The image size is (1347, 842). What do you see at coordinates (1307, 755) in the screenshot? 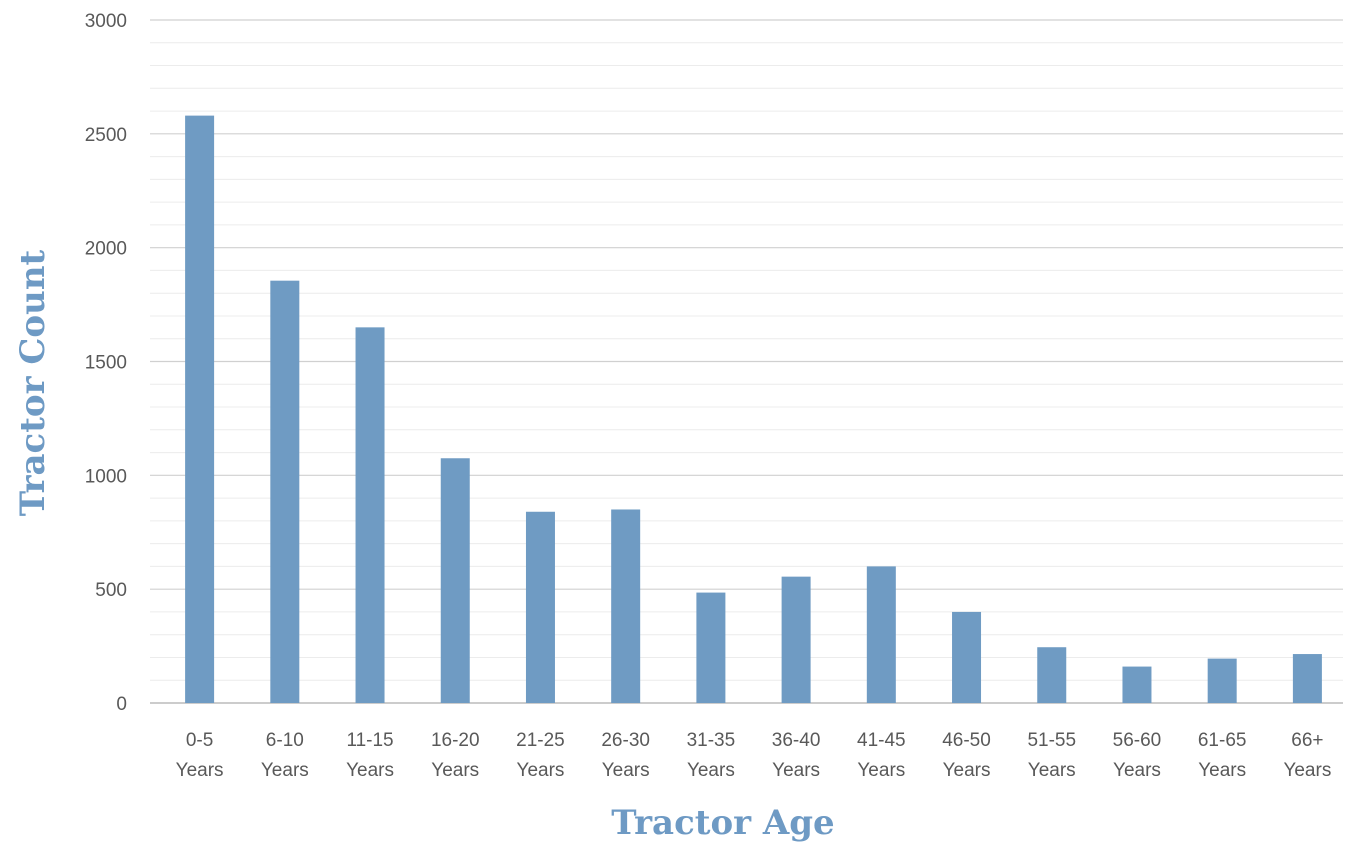
I see `x-tick-label: 66+ Years` at bounding box center [1307, 755].